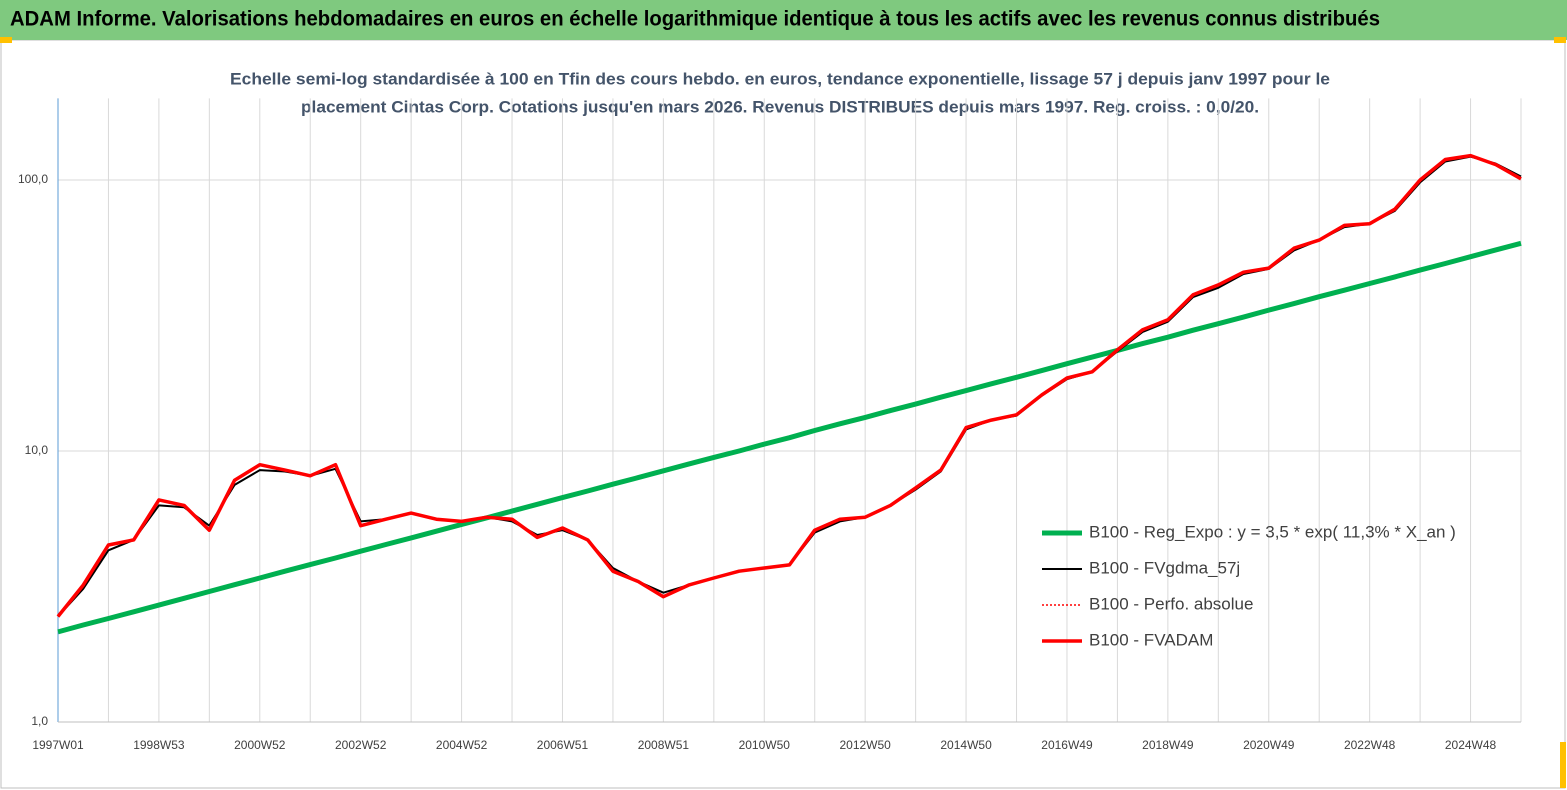 Image resolution: width=1567 pixels, height=790 pixels. I want to click on title-bar, so click(783, 20).